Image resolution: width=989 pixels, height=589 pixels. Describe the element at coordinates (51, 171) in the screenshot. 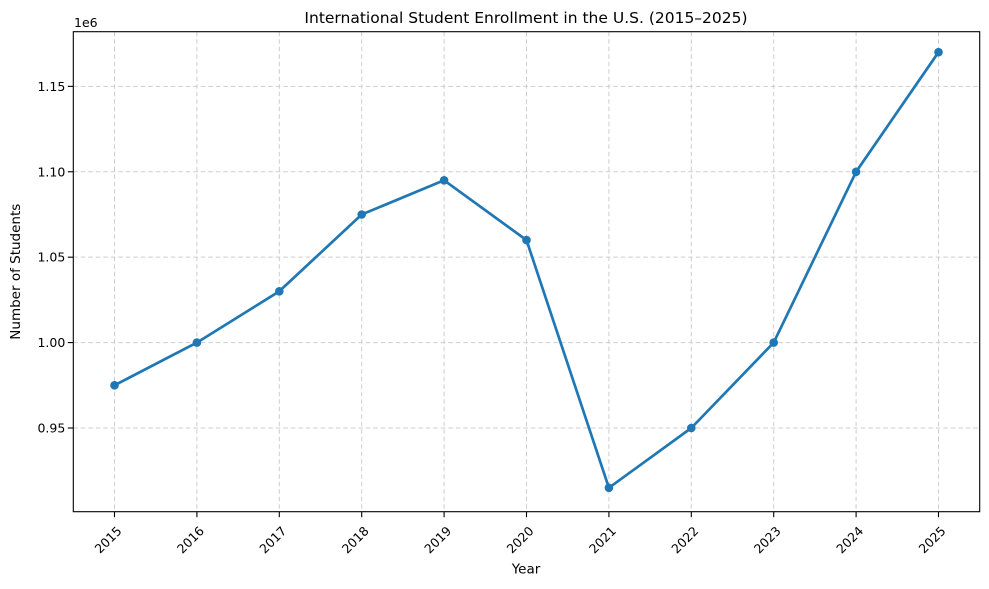

I see `y-tick-label: 1.10` at that location.